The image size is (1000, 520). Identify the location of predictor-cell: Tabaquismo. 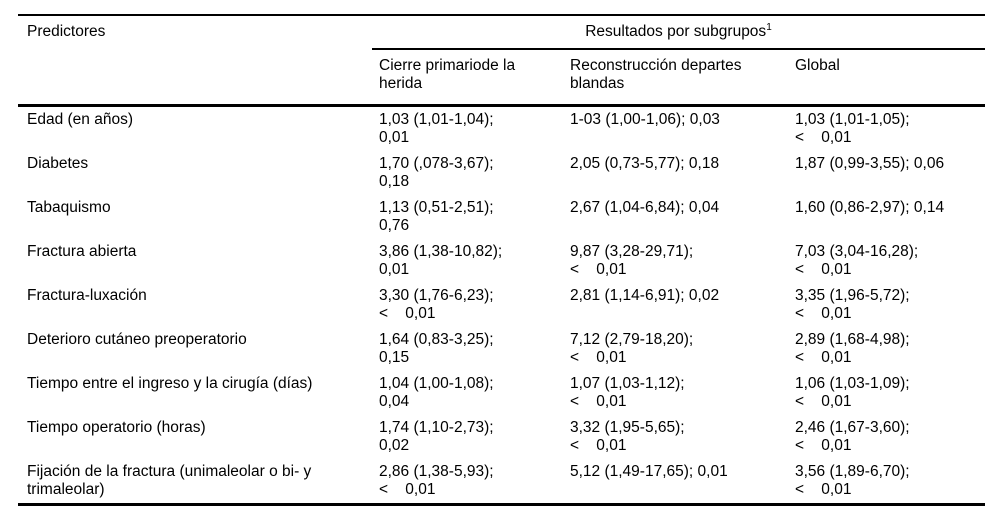
(69, 207).